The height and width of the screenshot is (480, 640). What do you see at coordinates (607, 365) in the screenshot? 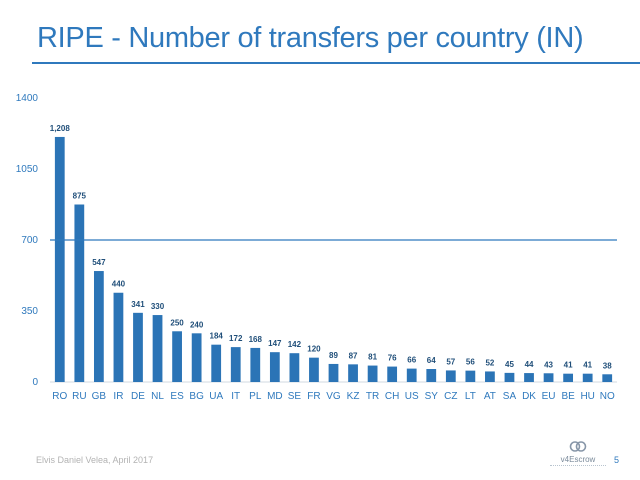
I see `bar-value-label: 38` at bounding box center [607, 365].